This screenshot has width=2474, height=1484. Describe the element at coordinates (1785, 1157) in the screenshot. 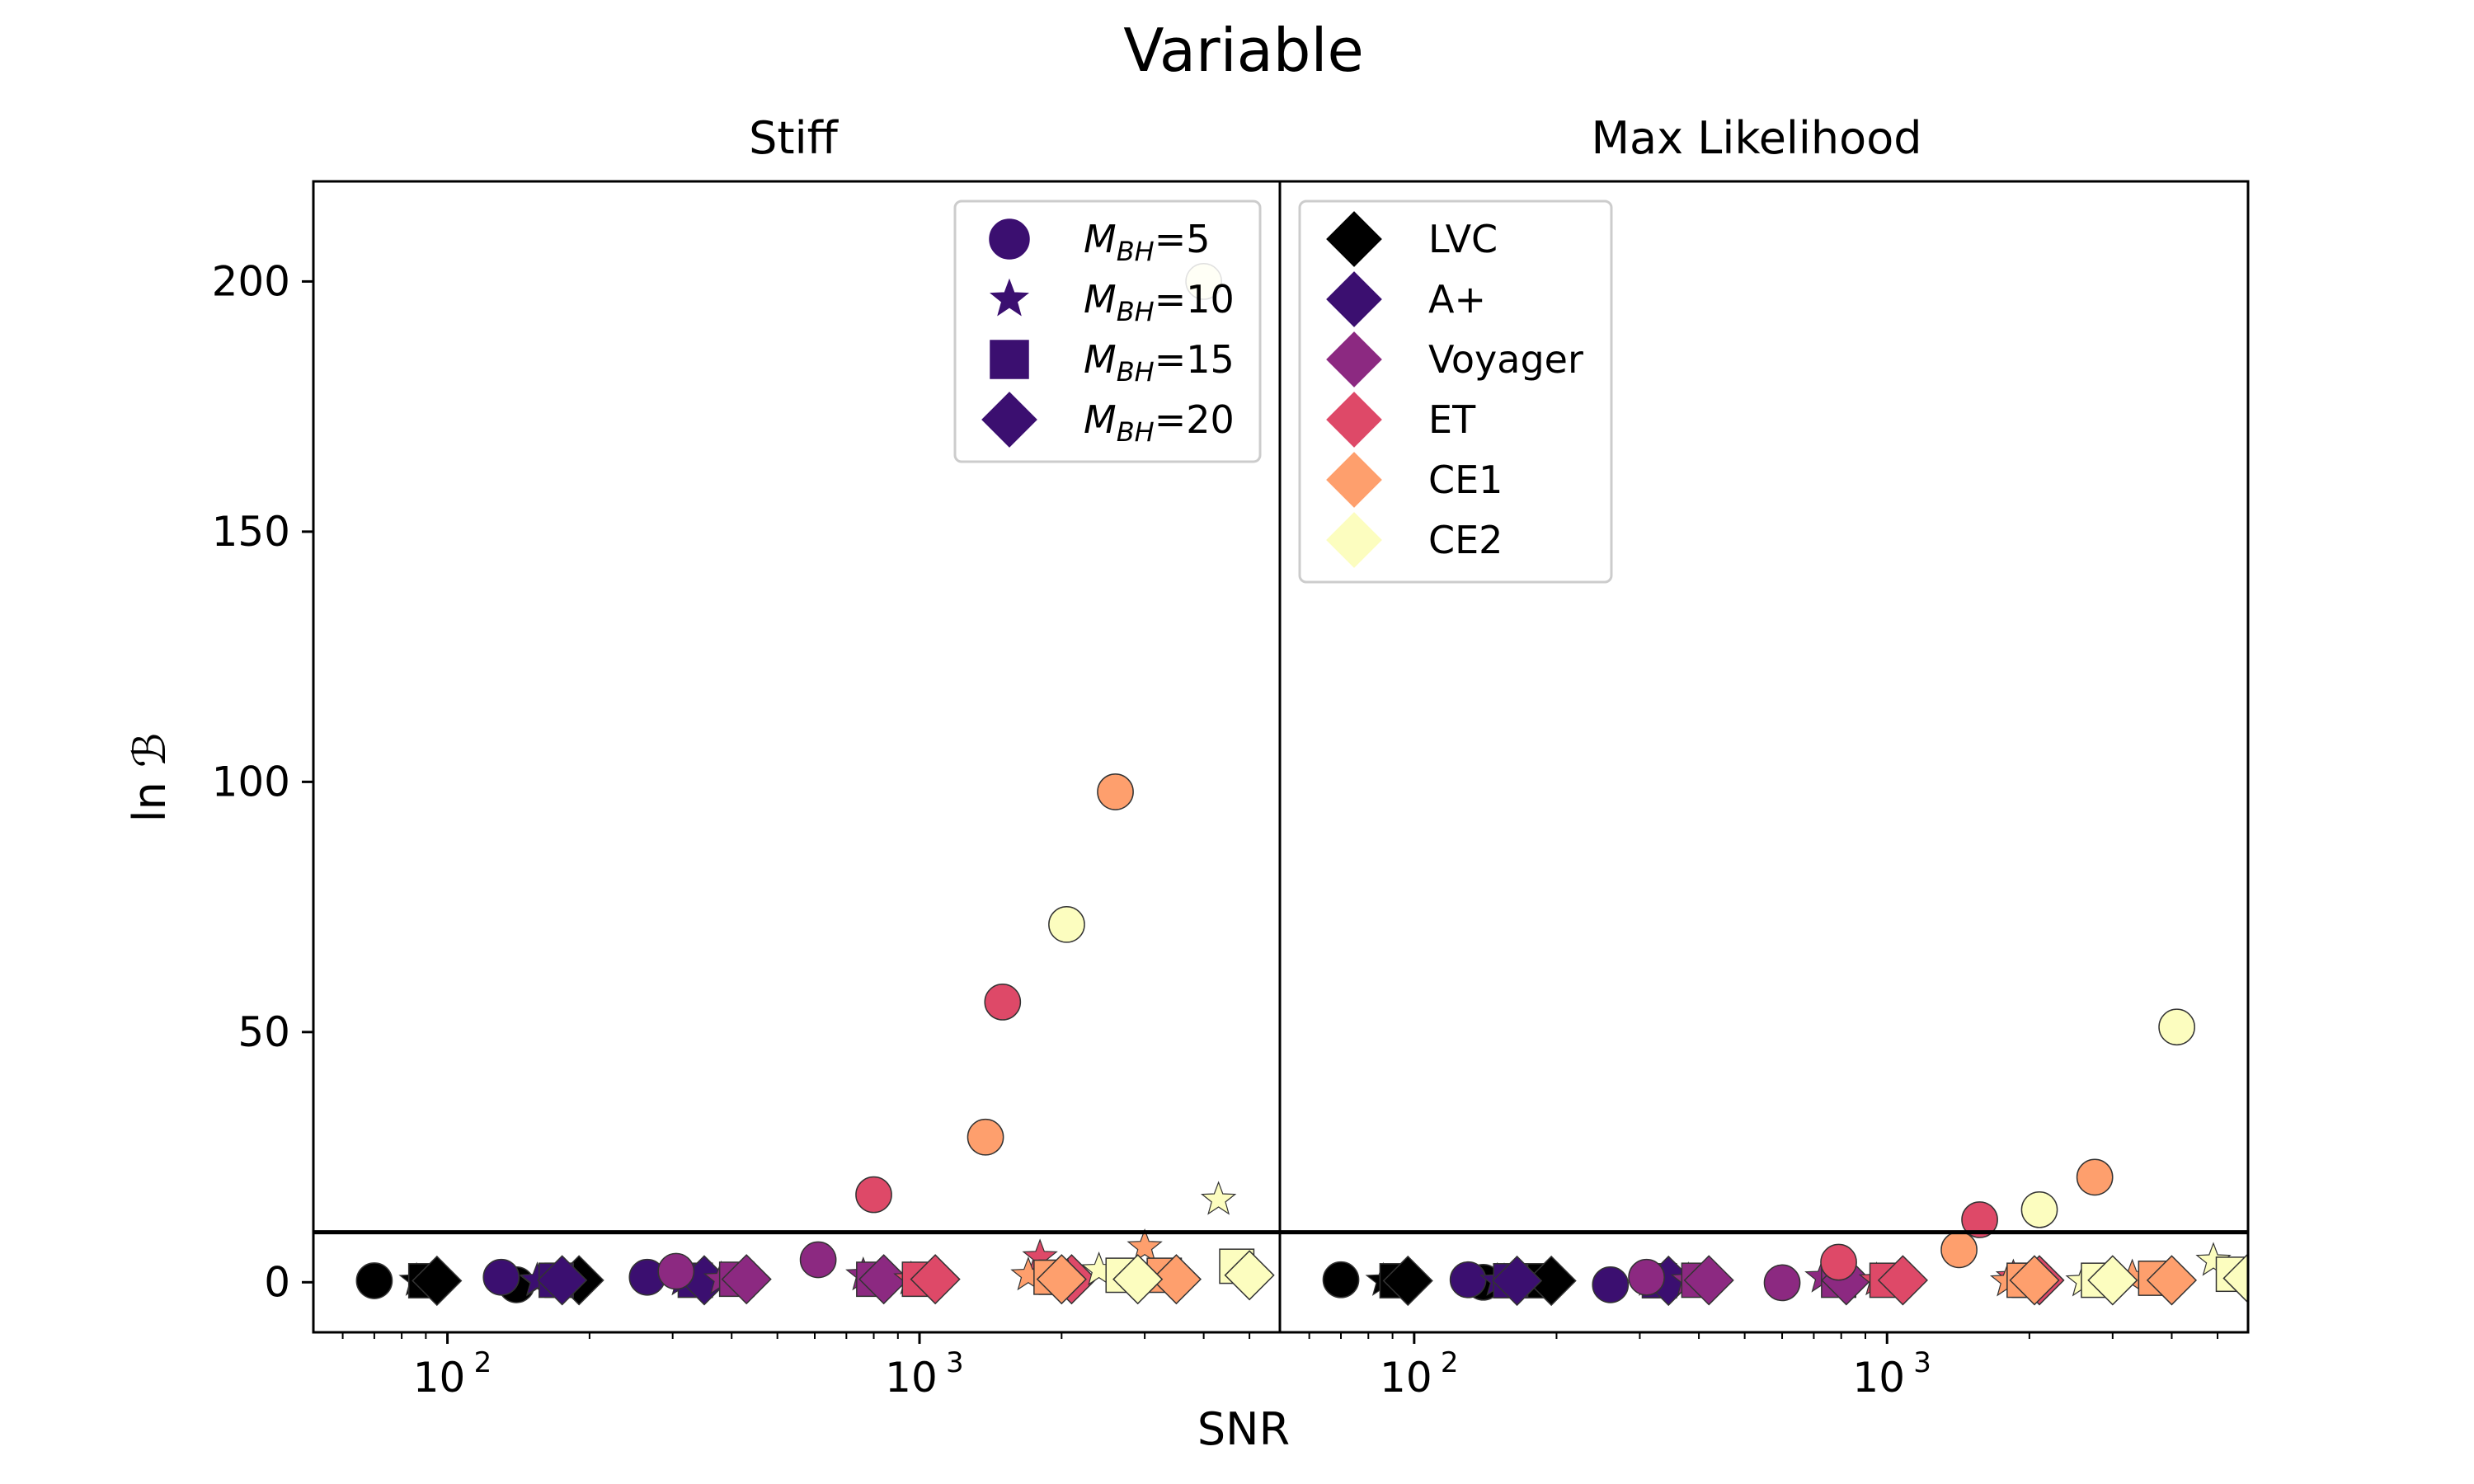

I see `scatter-points-max-likelihood` at that location.